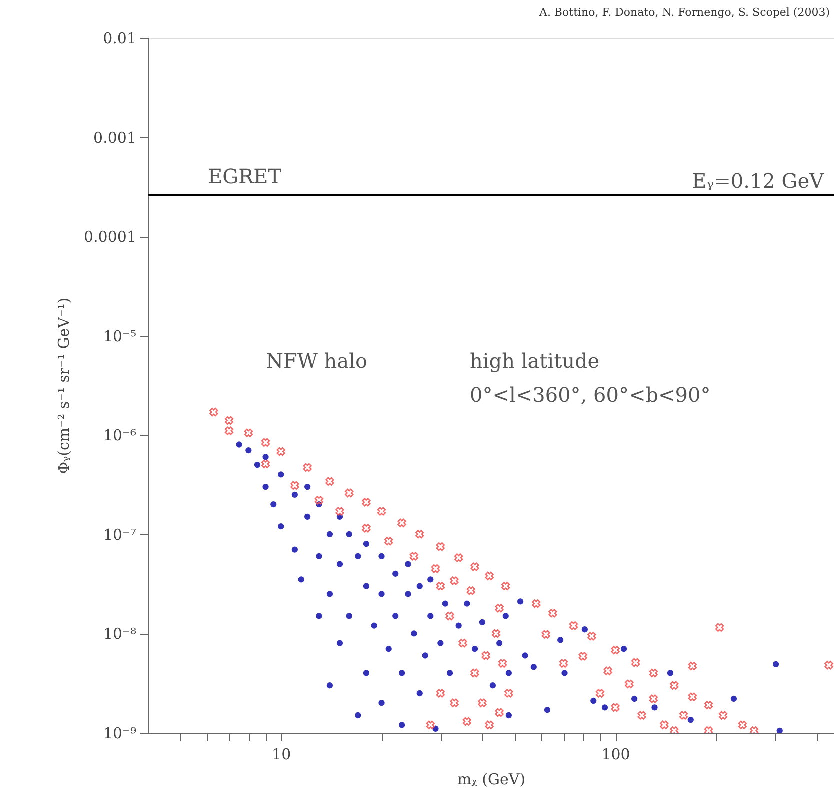  I want to click on y-tick-label: 10⁻⁷, so click(119, 535).